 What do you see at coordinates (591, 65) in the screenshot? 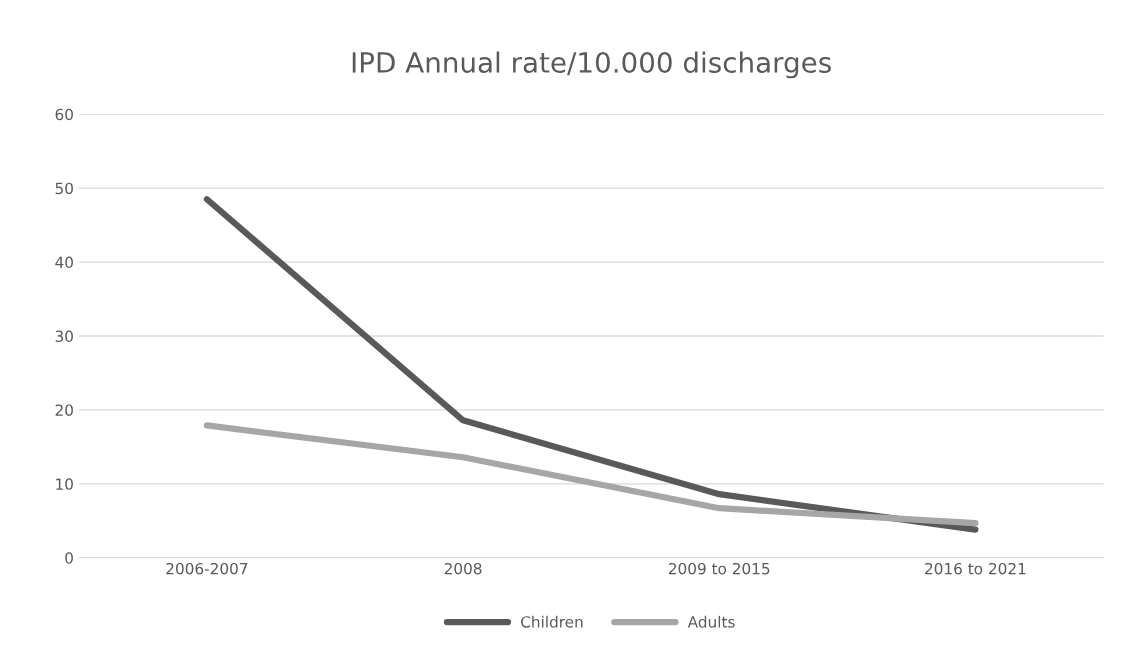
I see `chart-title: IPD Annual rate/10.000 discharges` at bounding box center [591, 65].